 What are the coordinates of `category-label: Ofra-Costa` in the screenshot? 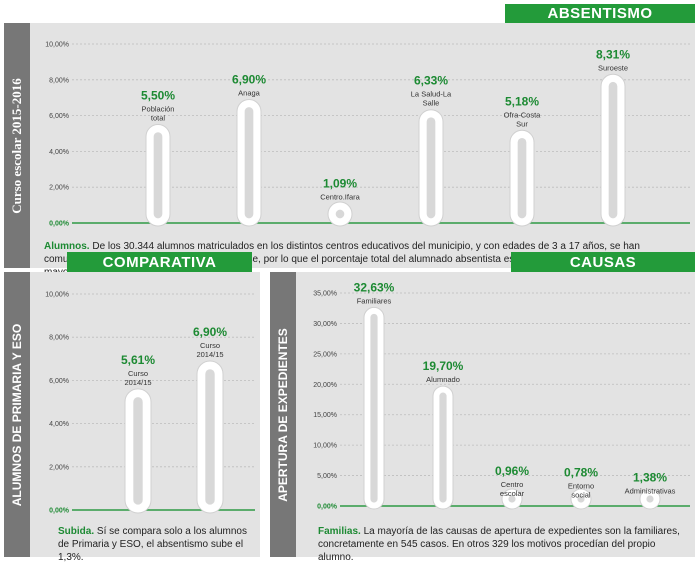 It's located at (523, 114).